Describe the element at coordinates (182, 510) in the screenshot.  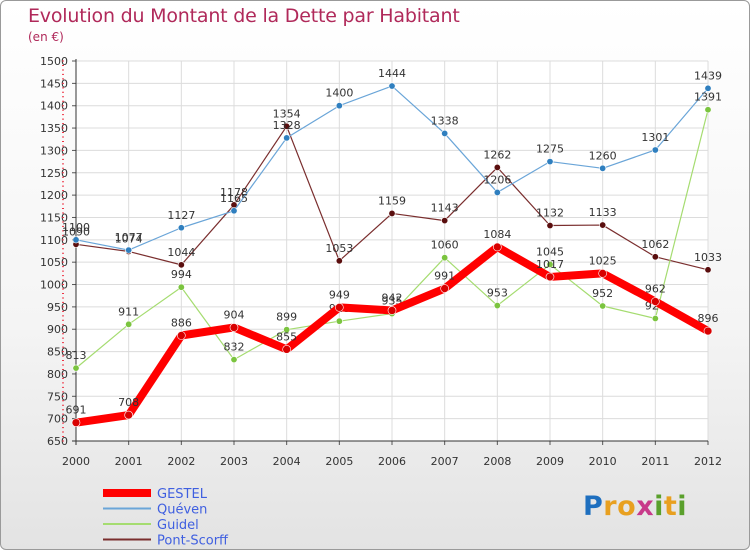
I see `legend-label: Quéven` at that location.